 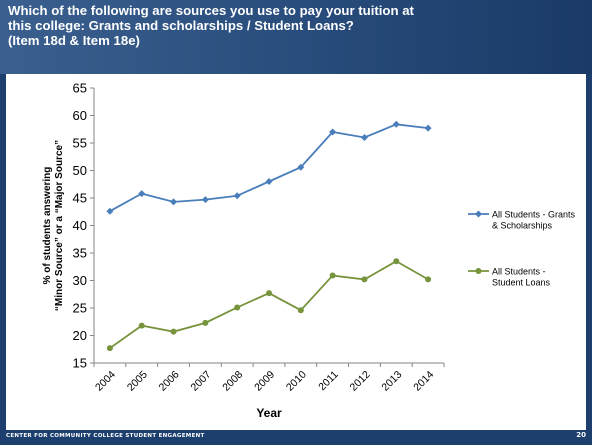 I want to click on y-tick-label: 50, so click(x=80, y=170).